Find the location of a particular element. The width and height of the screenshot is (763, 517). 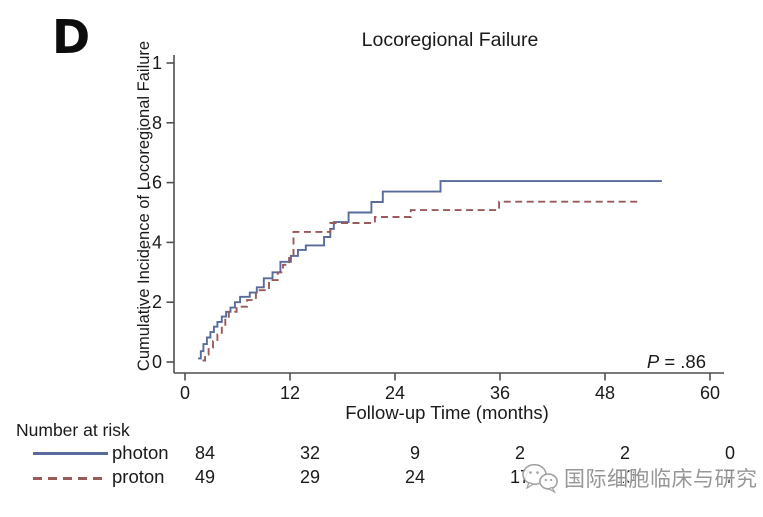

proton-row-label: proton is located at coordinates (138, 476).